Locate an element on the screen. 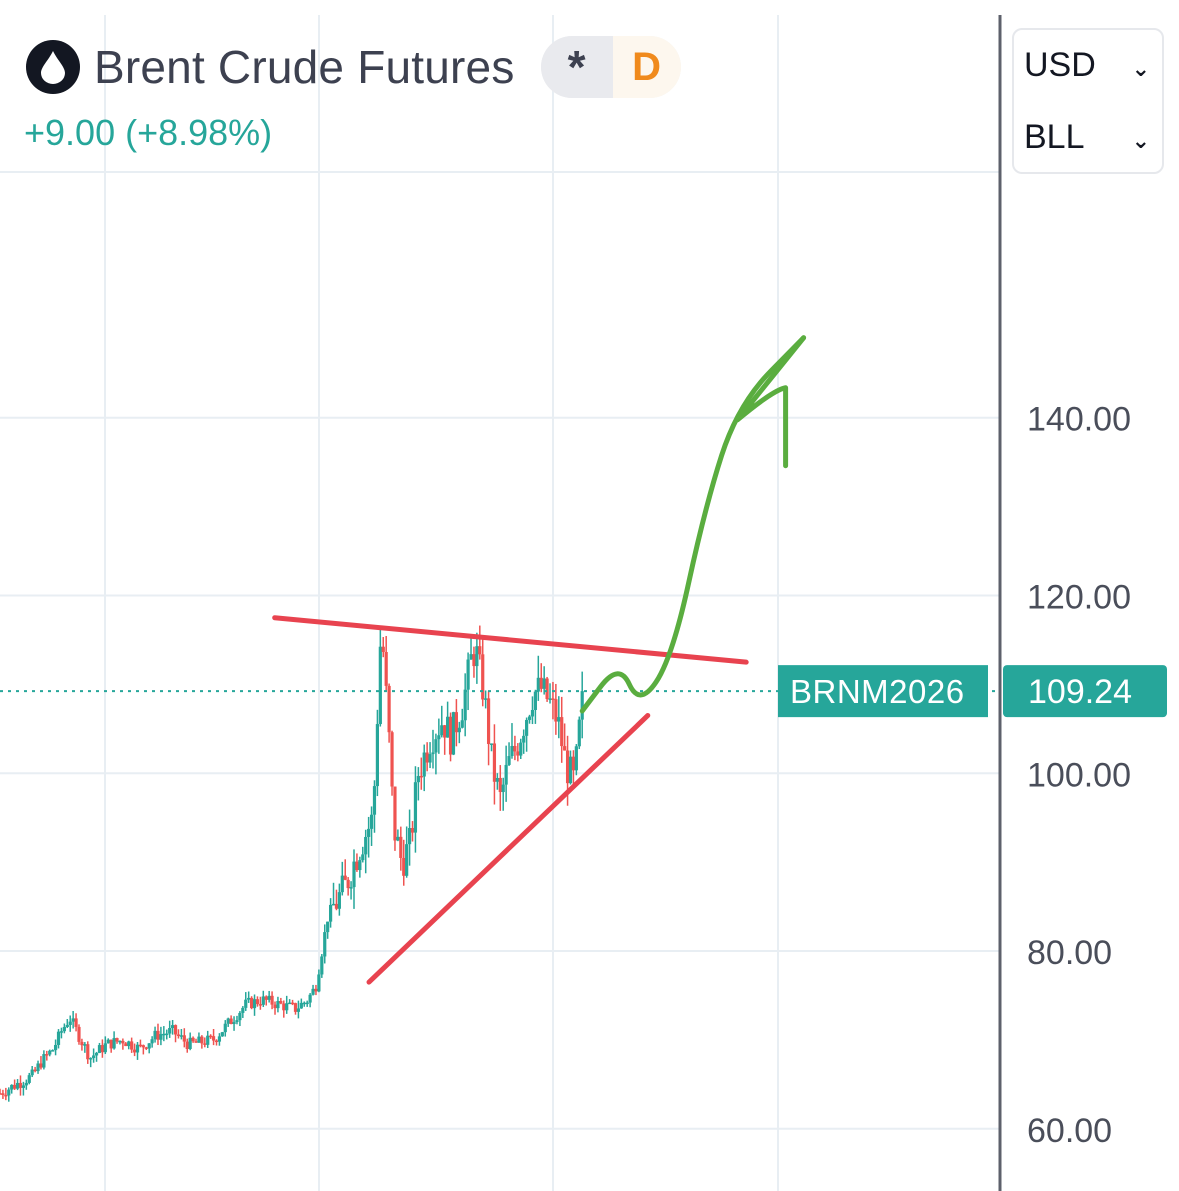 The width and height of the screenshot is (1179, 1191). chart-header: Brent Crude Futures * D is located at coordinates (353, 67).